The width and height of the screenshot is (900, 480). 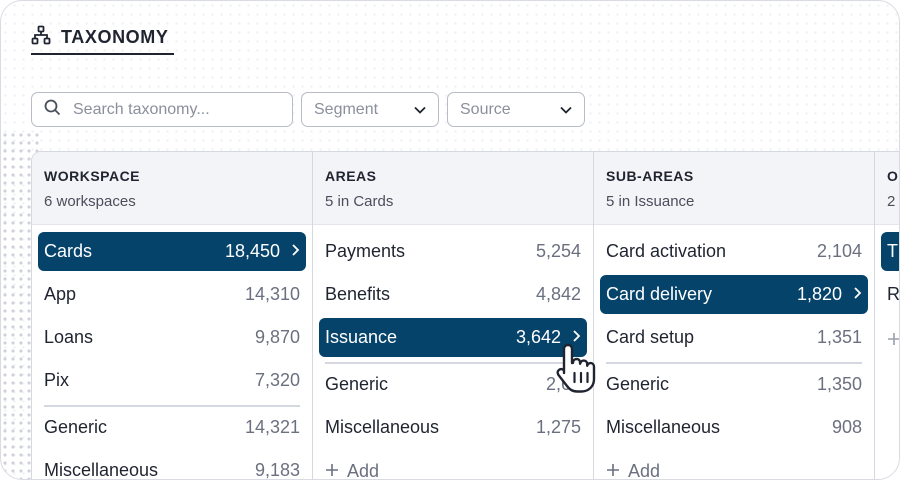 I want to click on subarea-item-card-setup: Card setup 1,351, so click(x=734, y=337).